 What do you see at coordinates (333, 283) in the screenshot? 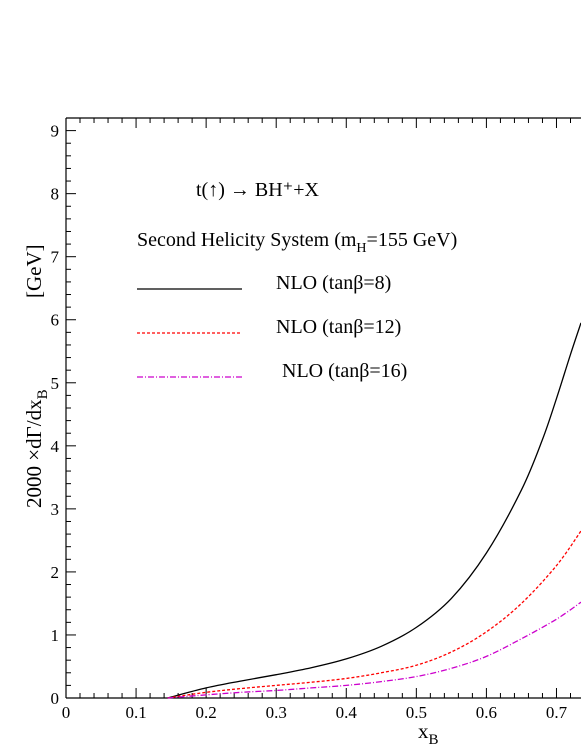
I see `legend-label-tanb8: NLO (tanβ=8)` at bounding box center [333, 283].